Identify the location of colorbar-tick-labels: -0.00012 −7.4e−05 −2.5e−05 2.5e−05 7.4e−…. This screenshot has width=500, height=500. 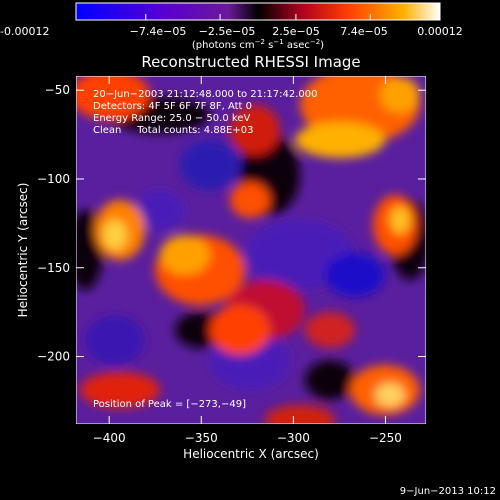
(231, 31).